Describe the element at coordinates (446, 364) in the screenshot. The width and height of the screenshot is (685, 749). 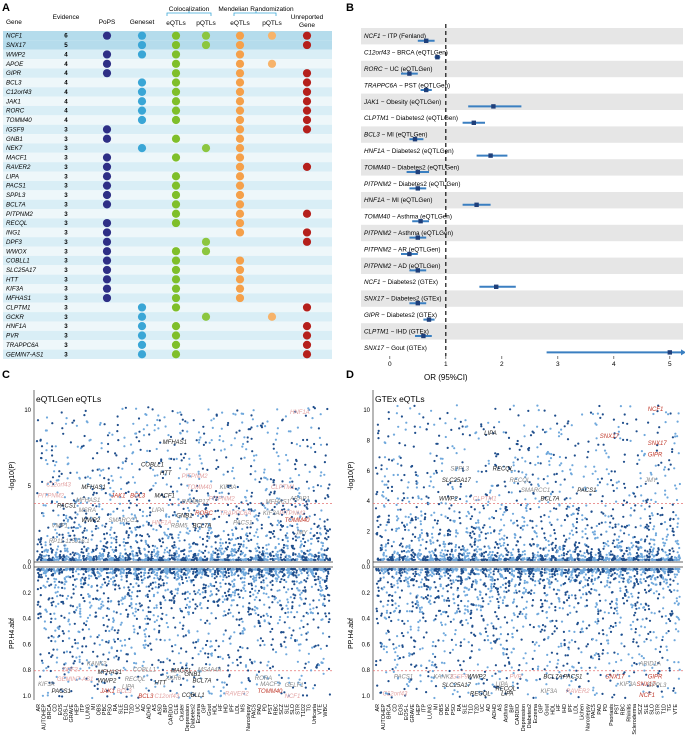
I see `x-tick-label: 1` at that location.